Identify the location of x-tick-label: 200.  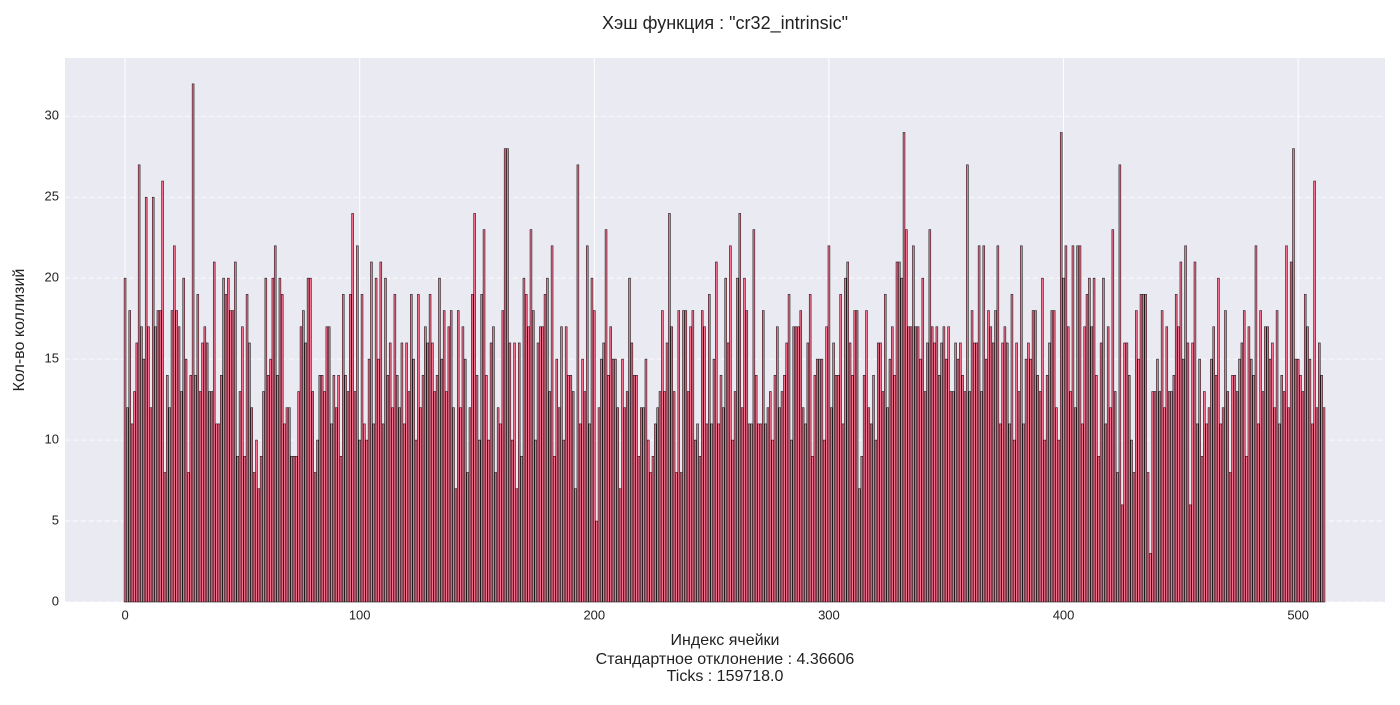
(594, 614).